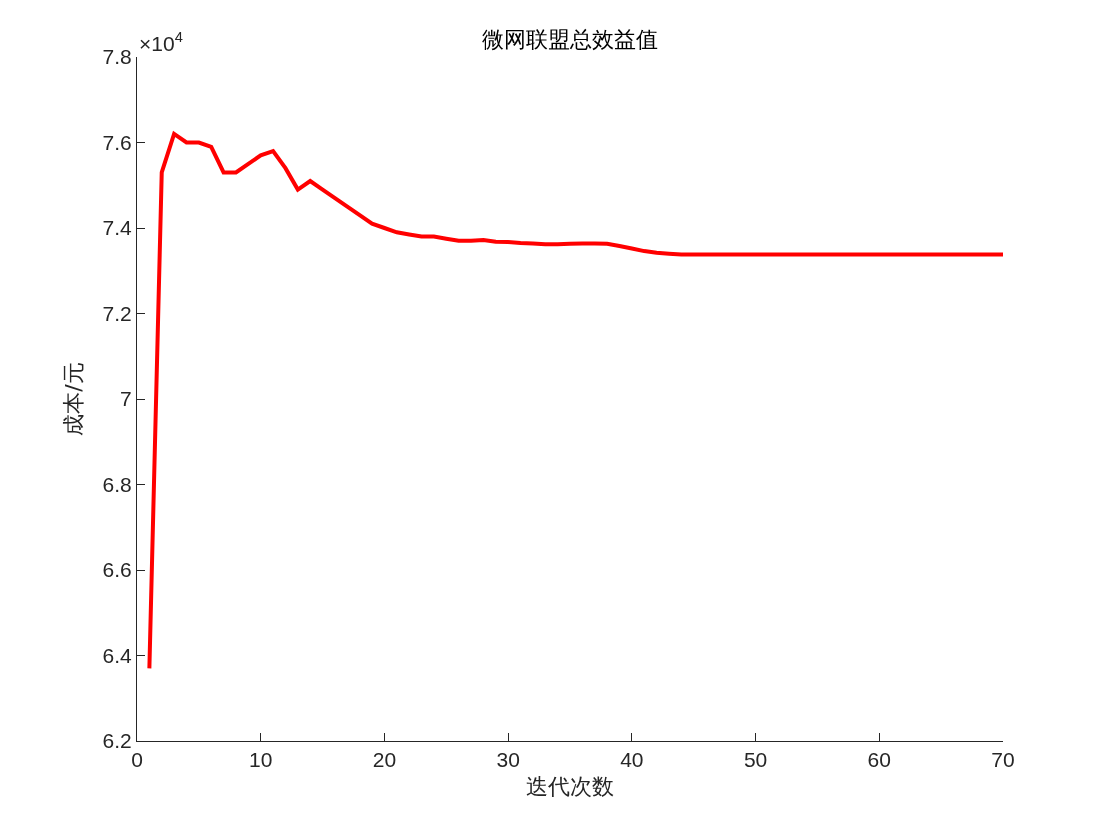  Describe the element at coordinates (117, 655) in the screenshot. I see `y-tick-label: 6.4` at that location.